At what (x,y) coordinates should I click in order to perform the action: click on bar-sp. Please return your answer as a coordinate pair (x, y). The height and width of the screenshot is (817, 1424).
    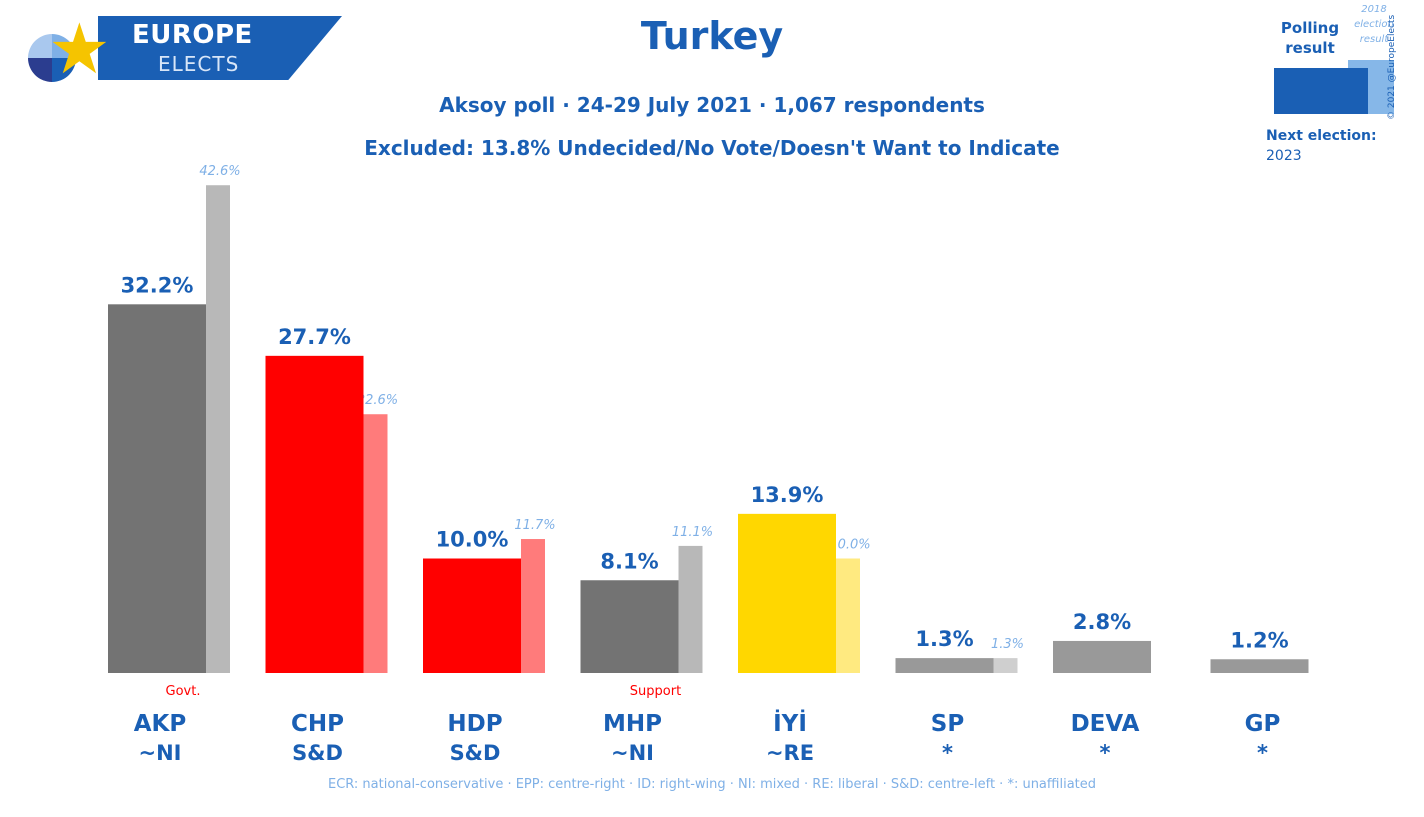
    Looking at the image, I should click on (944, 665).